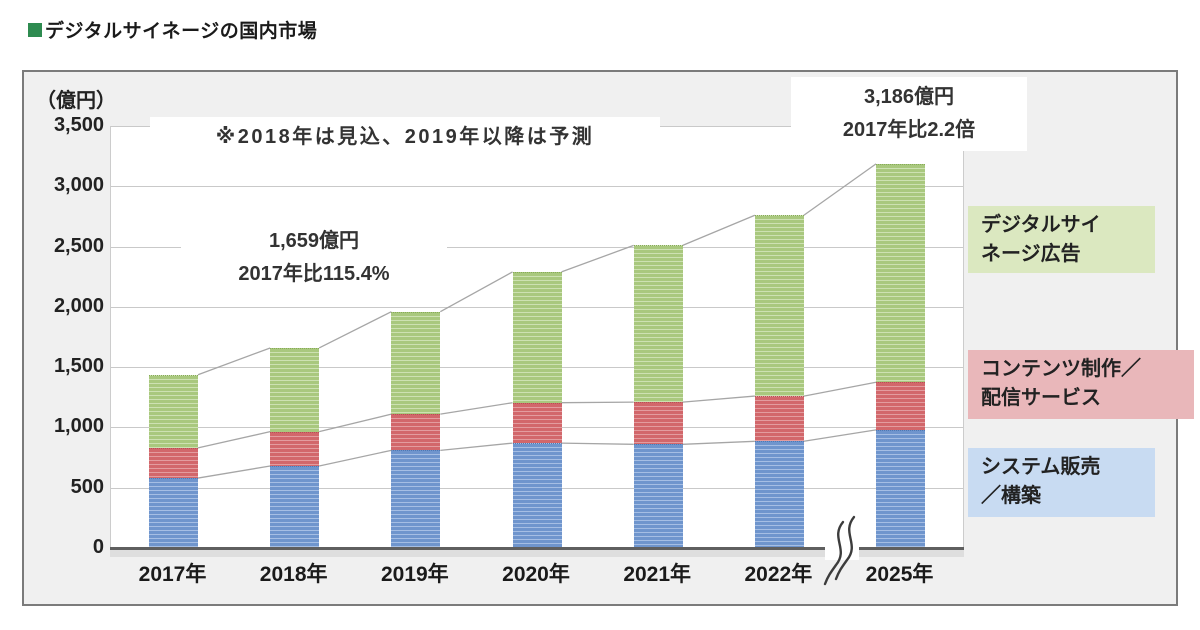  I want to click on legend-label-line: ネージ広告, so click(1031, 254).